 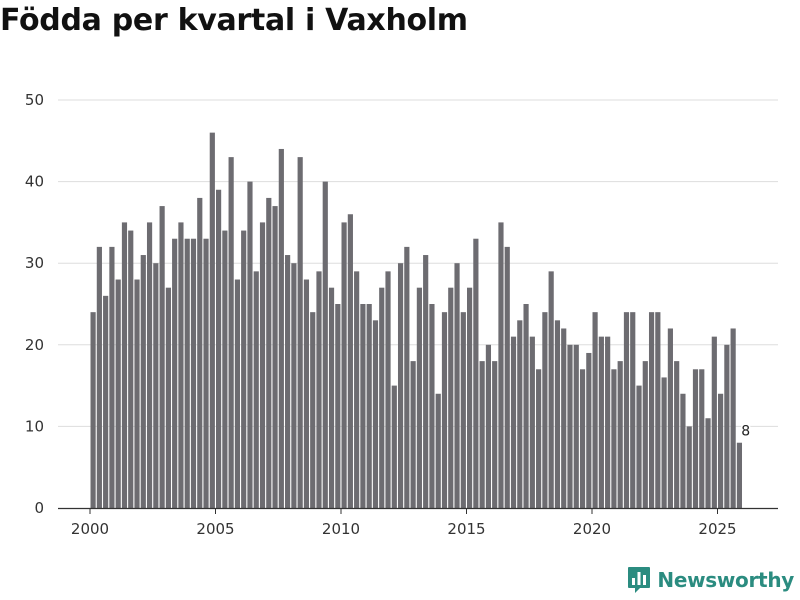 What do you see at coordinates (717, 529) in the screenshot?
I see `x-tick-label: 2025` at bounding box center [717, 529].